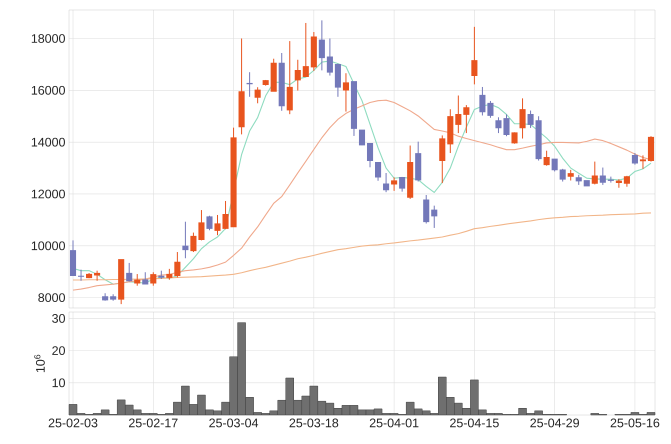  I want to click on x-tick-label: 25-05-16, so click(635, 423).